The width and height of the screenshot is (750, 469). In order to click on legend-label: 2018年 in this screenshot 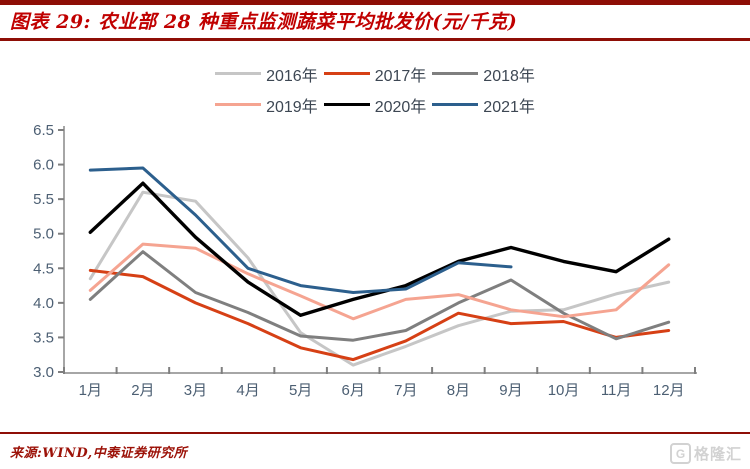, I will do `click(509, 76)`.